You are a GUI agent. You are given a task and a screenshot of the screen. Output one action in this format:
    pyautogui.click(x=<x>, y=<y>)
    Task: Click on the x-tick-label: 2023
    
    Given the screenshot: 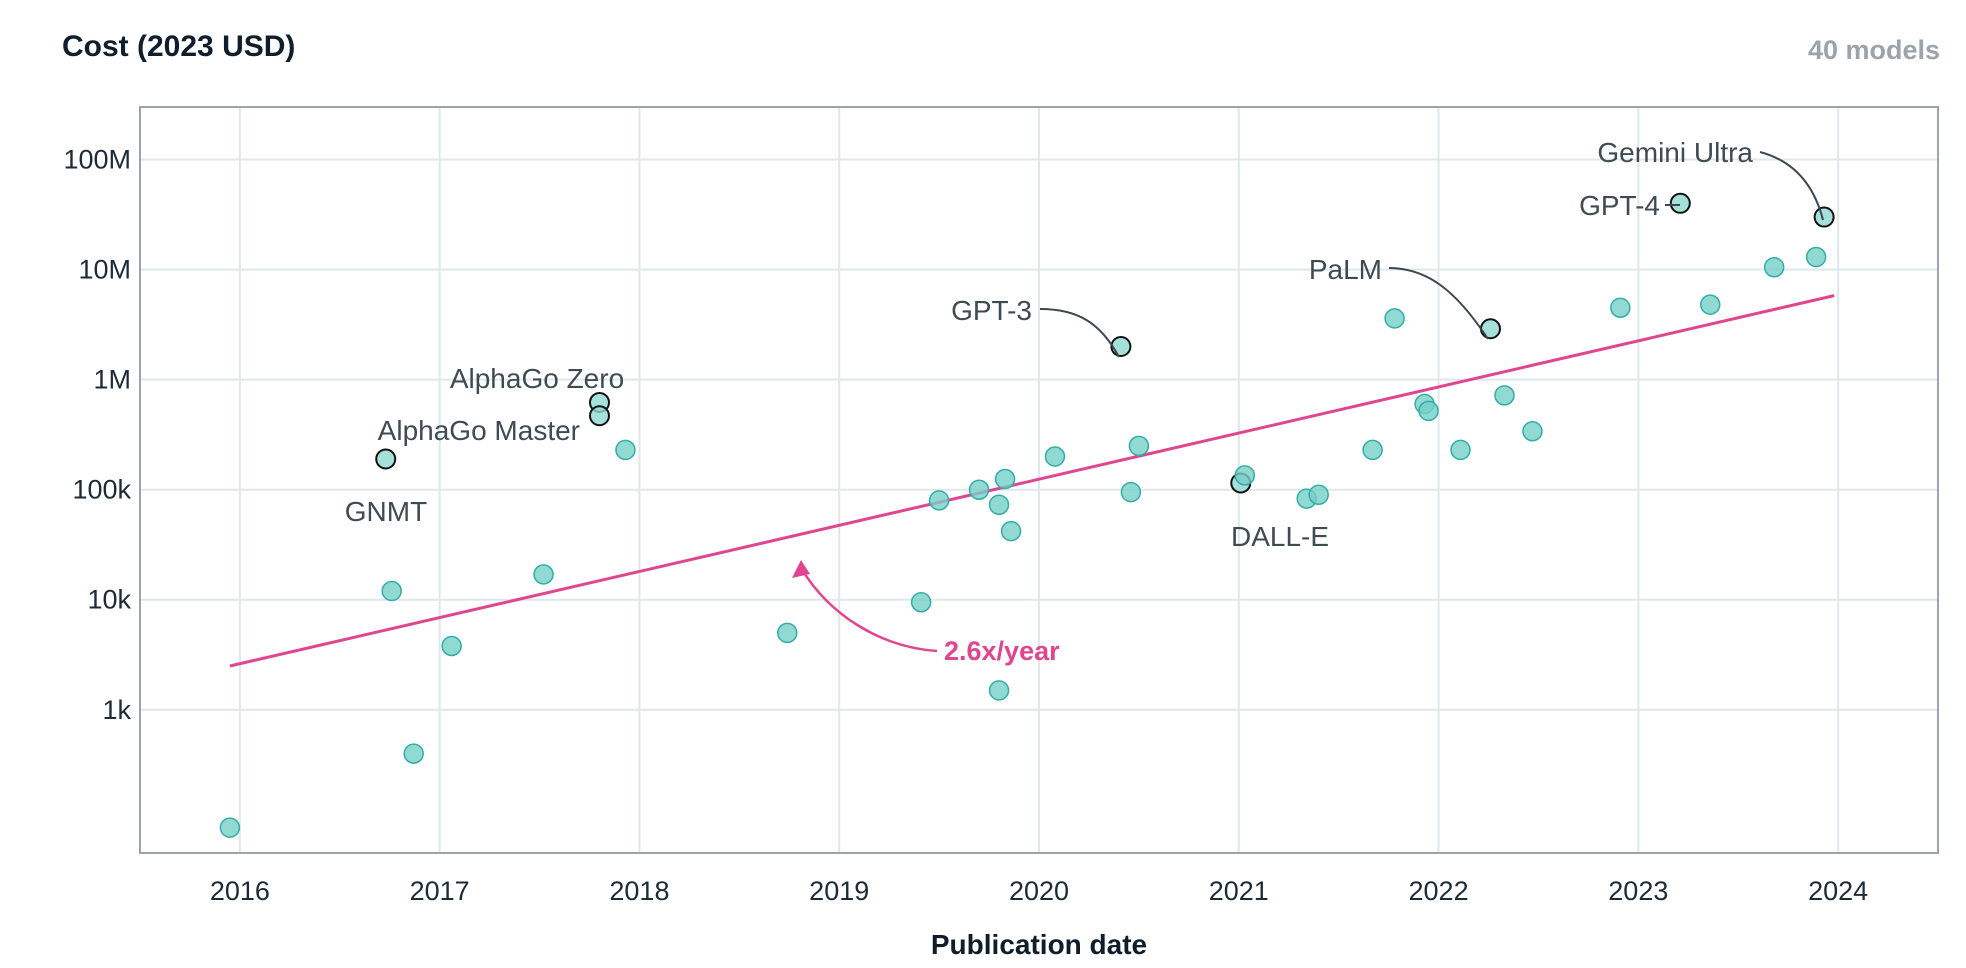 What is the action you would take?
    pyautogui.click(x=1638, y=891)
    